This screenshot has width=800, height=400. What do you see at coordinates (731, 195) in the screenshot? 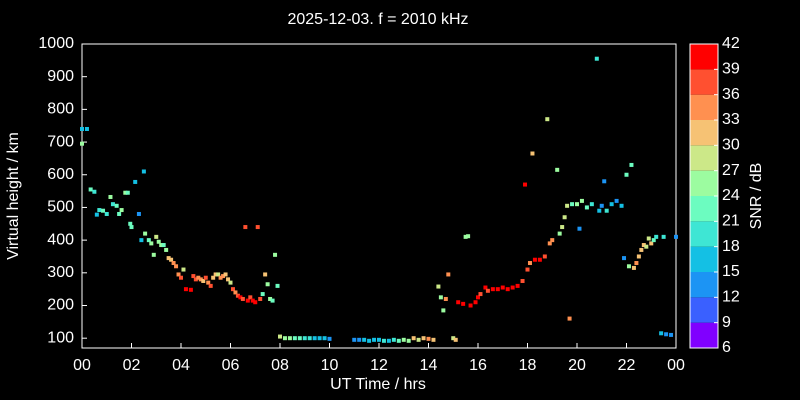
I see `colorbar-tick-label: 24` at bounding box center [731, 195].